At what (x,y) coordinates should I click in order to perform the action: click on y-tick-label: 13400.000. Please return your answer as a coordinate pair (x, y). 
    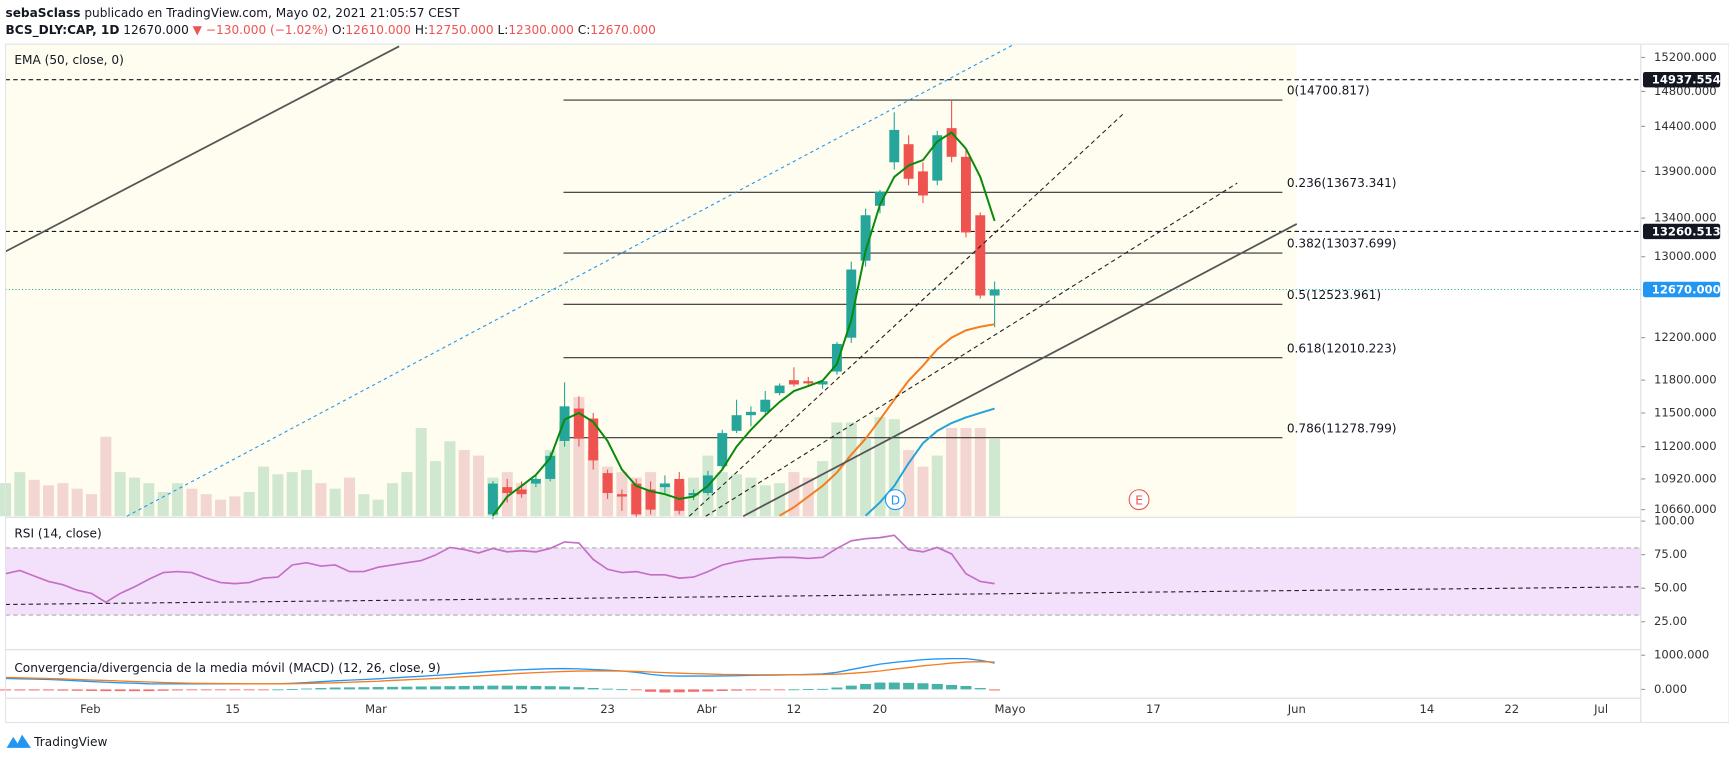
    Looking at the image, I should click on (1685, 218).